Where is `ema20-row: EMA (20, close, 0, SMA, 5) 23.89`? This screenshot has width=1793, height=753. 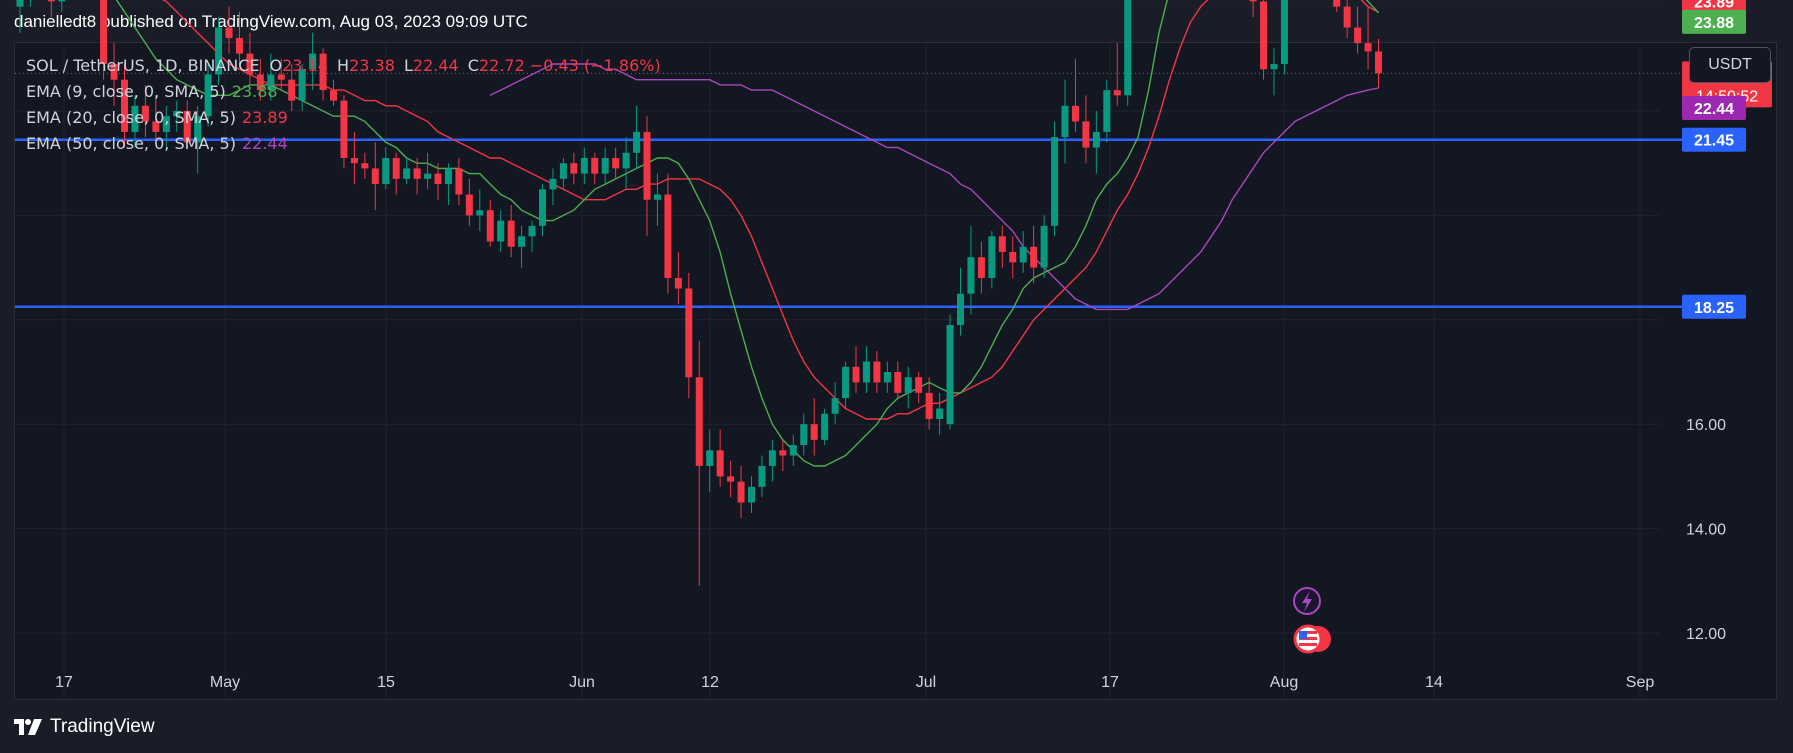 ema20-row: EMA (20, close, 0, SMA, 5) 23.89 is located at coordinates (343, 118).